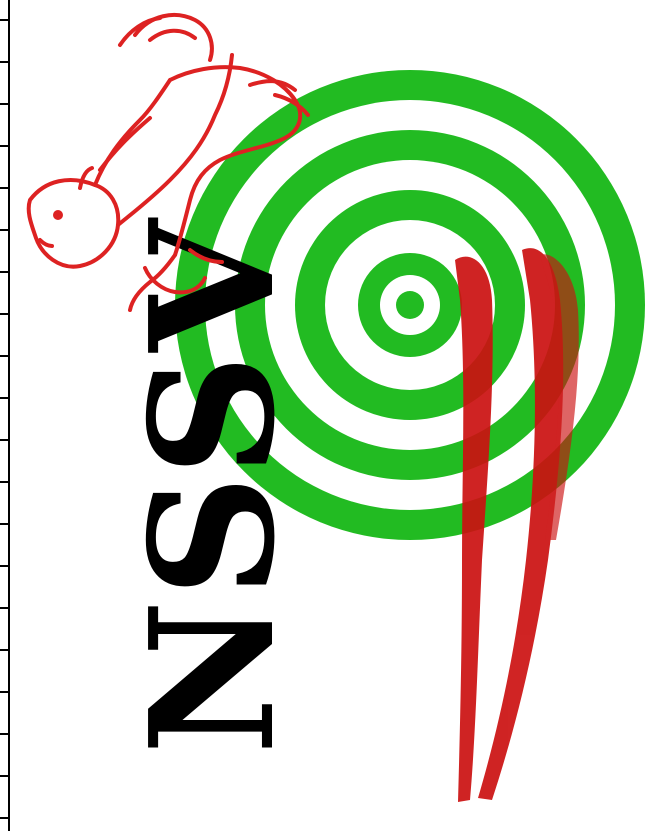 The image size is (651, 831). What do you see at coordinates (5, 415) in the screenshot?
I see `left-edge-ruler` at bounding box center [5, 415].